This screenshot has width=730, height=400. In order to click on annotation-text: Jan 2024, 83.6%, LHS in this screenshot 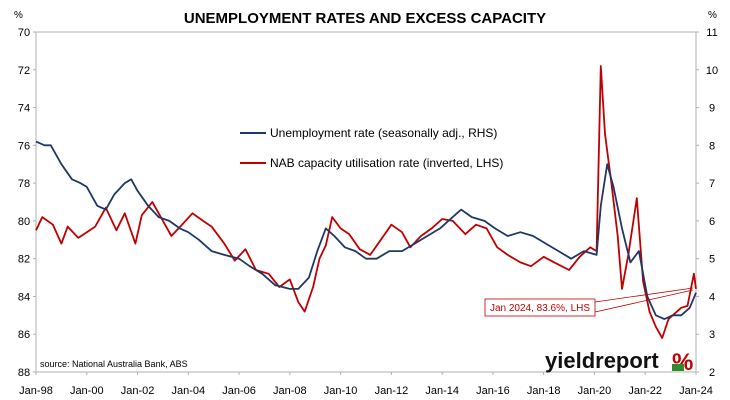, I will do `click(540, 308)`.